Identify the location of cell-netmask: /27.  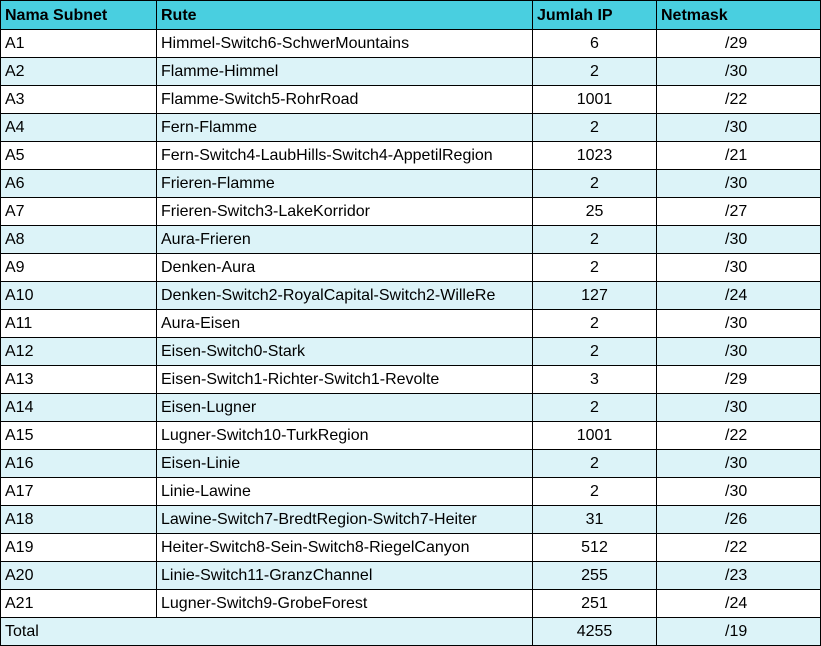
(738, 211).